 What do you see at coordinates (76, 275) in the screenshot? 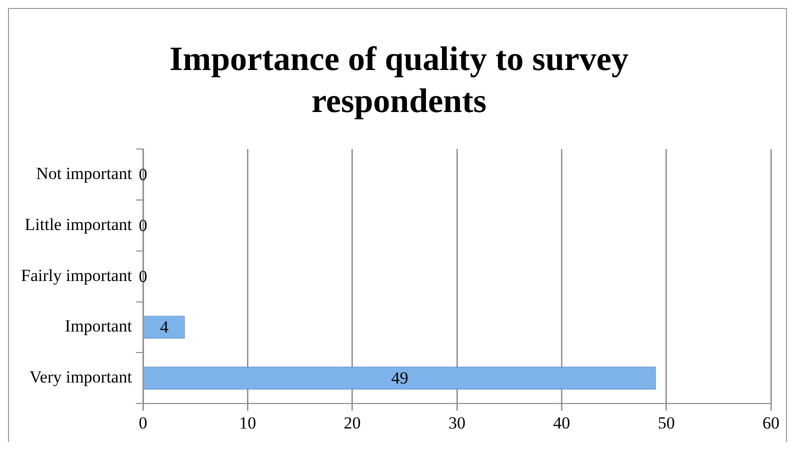
I see `y-tick-label: Fairly important` at bounding box center [76, 275].